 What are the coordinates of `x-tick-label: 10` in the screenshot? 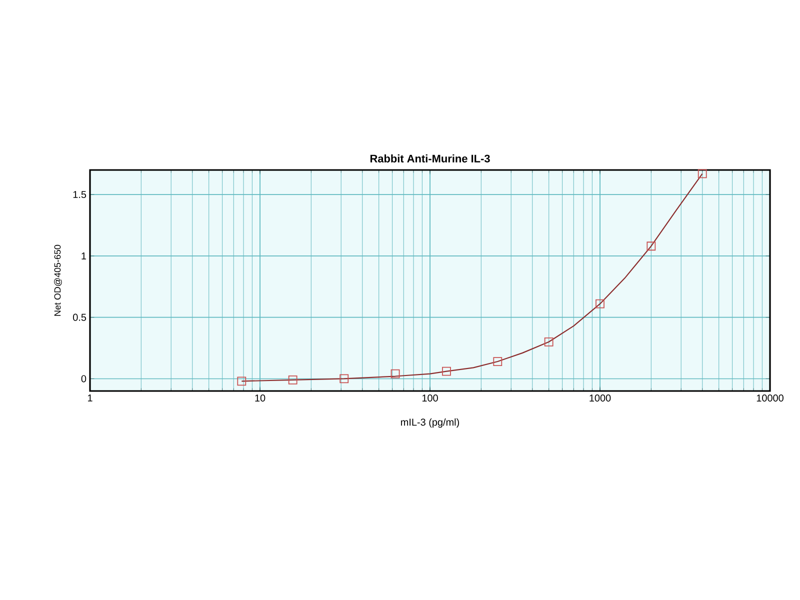 It's located at (260, 398).